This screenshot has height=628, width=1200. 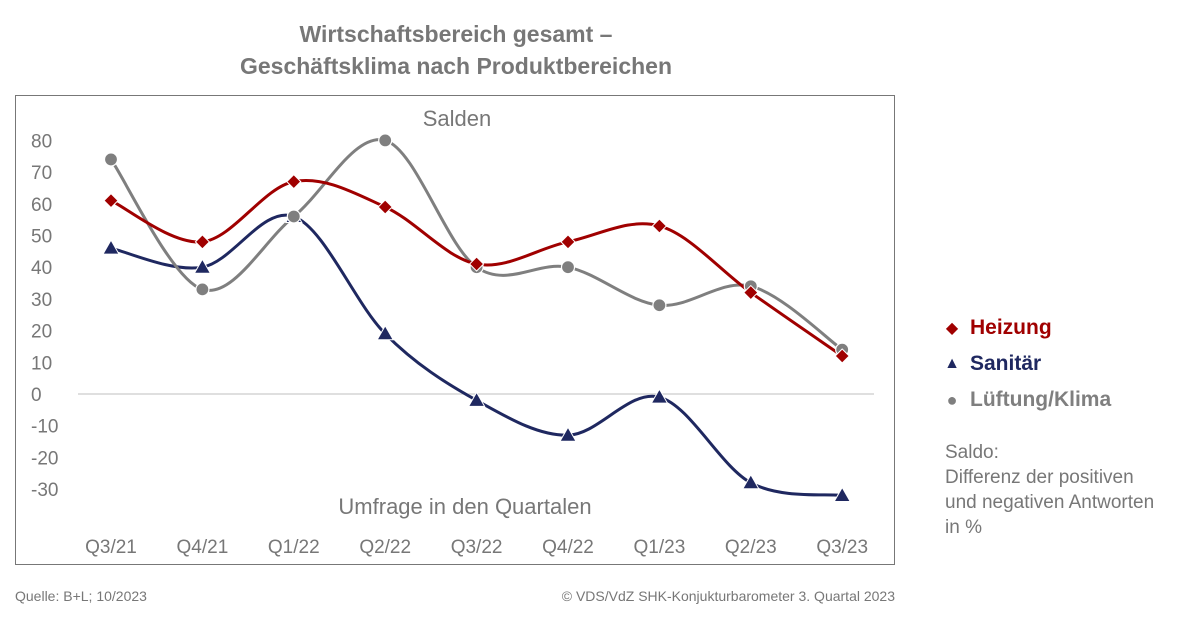 What do you see at coordinates (660, 547) in the screenshot?
I see `x-tick-label: Q1/23` at bounding box center [660, 547].